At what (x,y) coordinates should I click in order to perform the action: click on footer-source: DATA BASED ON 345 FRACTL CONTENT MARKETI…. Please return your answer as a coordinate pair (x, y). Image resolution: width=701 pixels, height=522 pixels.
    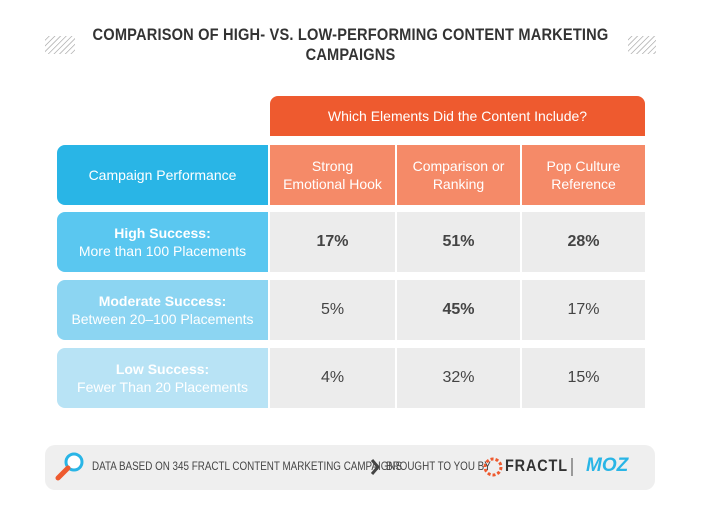
    Looking at the image, I should click on (247, 466).